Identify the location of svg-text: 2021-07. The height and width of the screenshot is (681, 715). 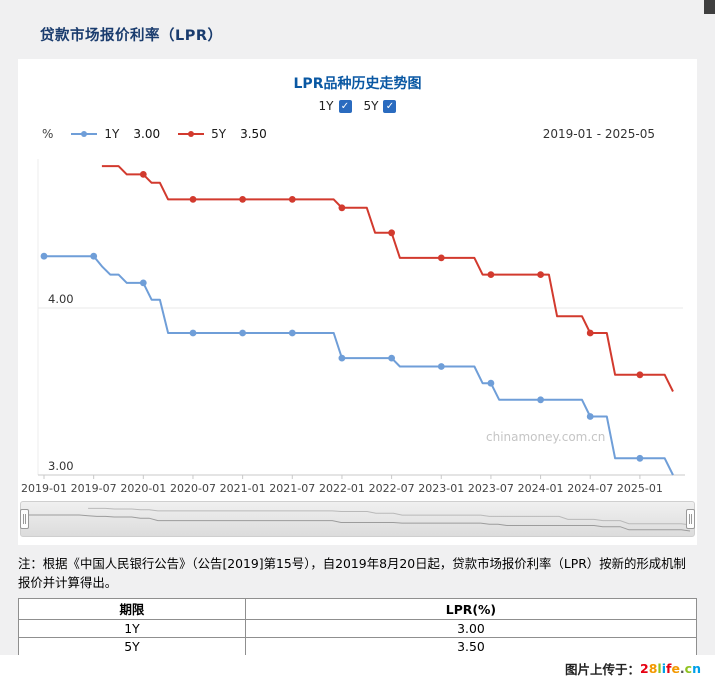
(292, 488).